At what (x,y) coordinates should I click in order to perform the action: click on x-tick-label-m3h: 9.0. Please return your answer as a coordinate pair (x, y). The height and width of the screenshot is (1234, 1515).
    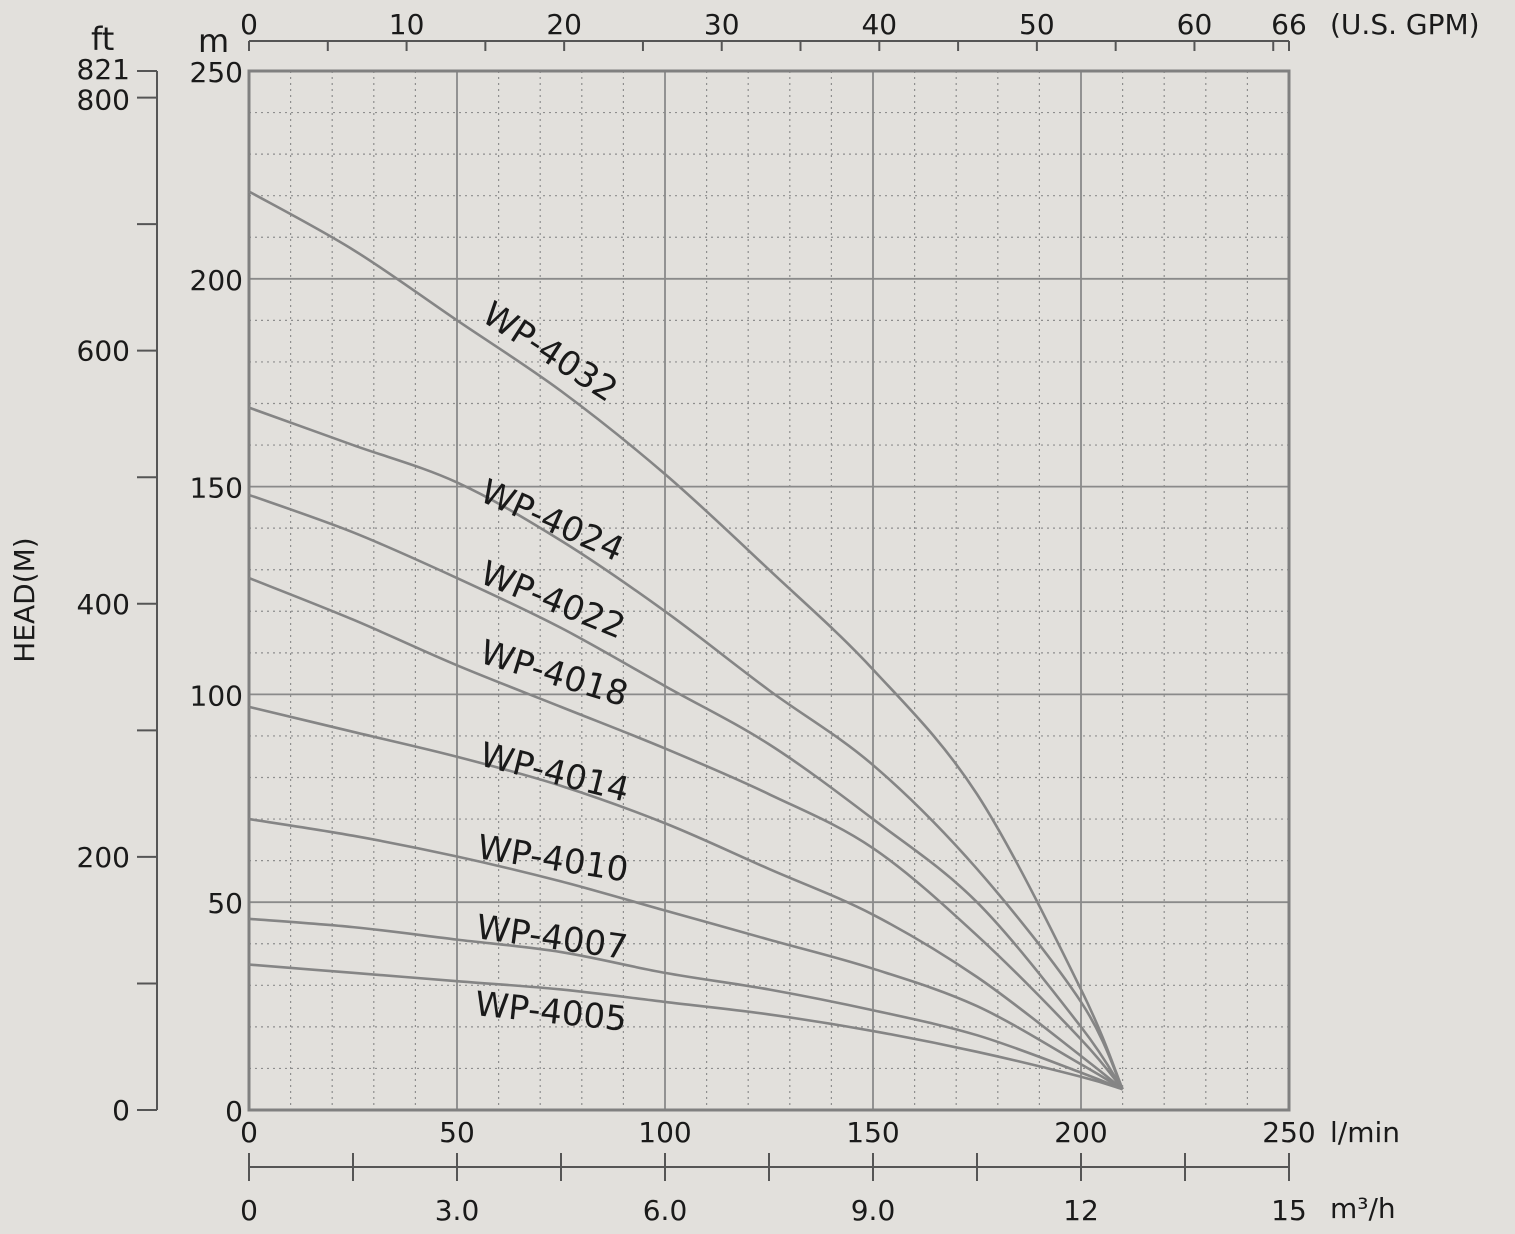
    Looking at the image, I should click on (873, 1210).